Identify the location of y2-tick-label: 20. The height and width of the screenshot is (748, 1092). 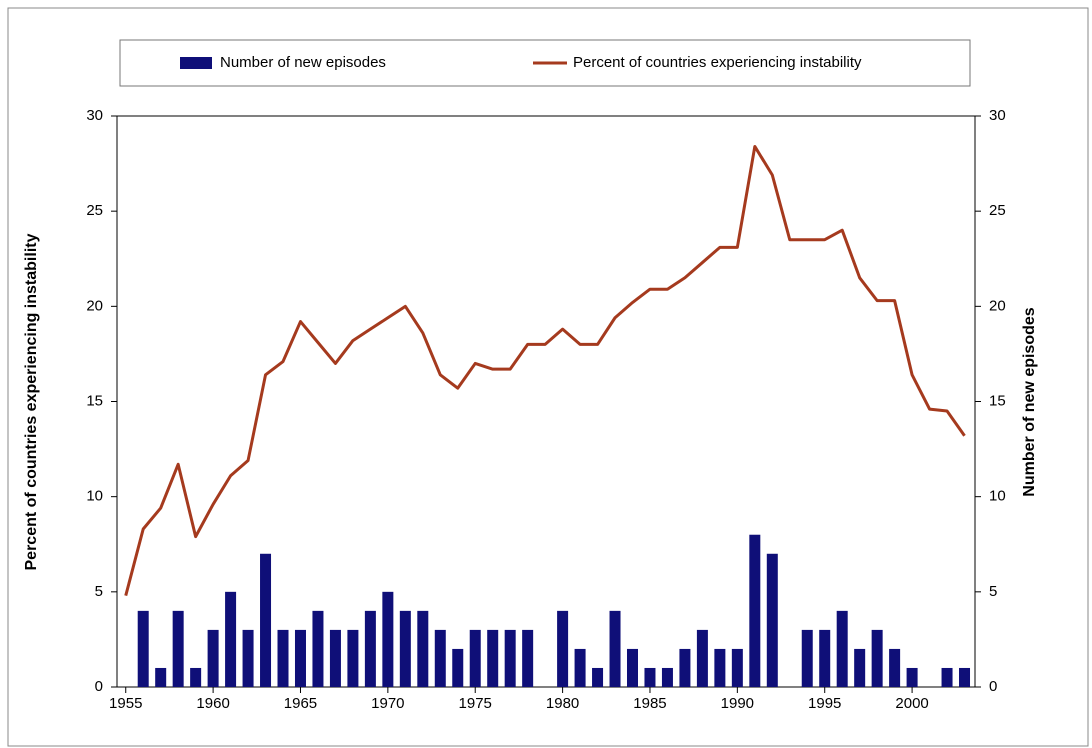
(997, 305).